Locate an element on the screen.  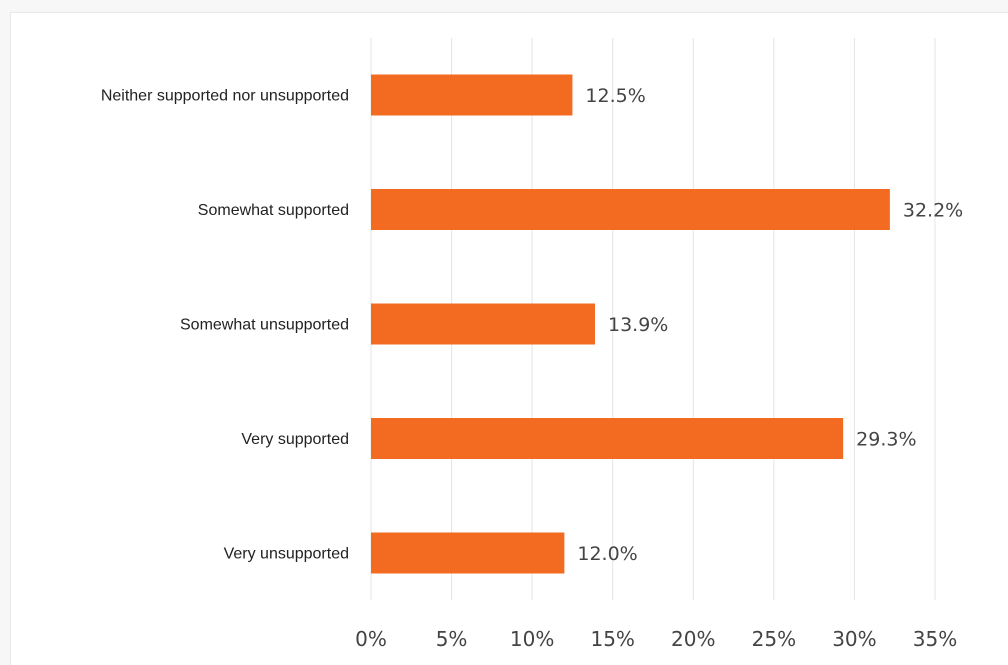
x-tick-label: 10% is located at coordinates (532, 639).